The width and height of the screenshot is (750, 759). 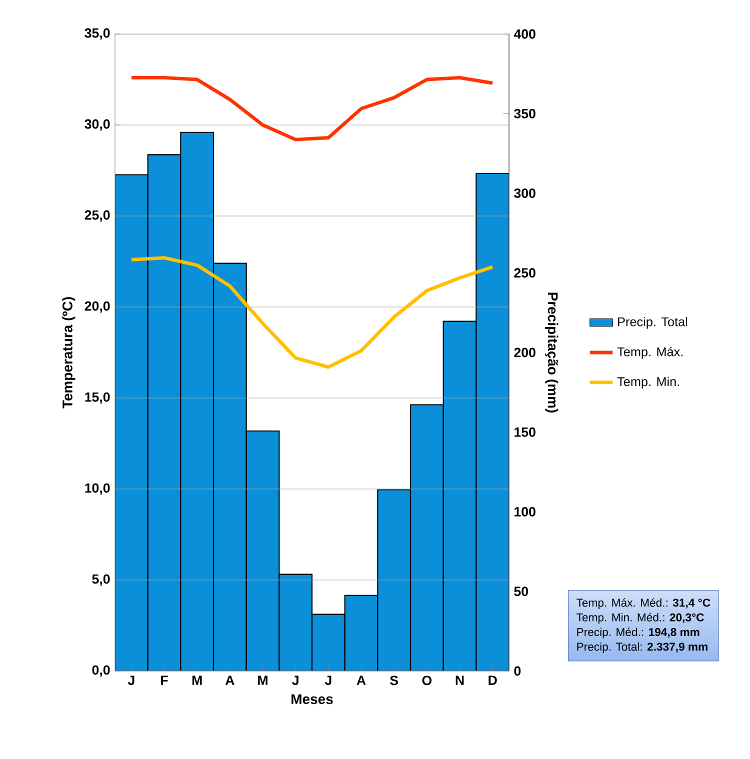 What do you see at coordinates (643, 603) in the screenshot?
I see `text: Temp. Máx. Méd.: 31,4 °C` at bounding box center [643, 603].